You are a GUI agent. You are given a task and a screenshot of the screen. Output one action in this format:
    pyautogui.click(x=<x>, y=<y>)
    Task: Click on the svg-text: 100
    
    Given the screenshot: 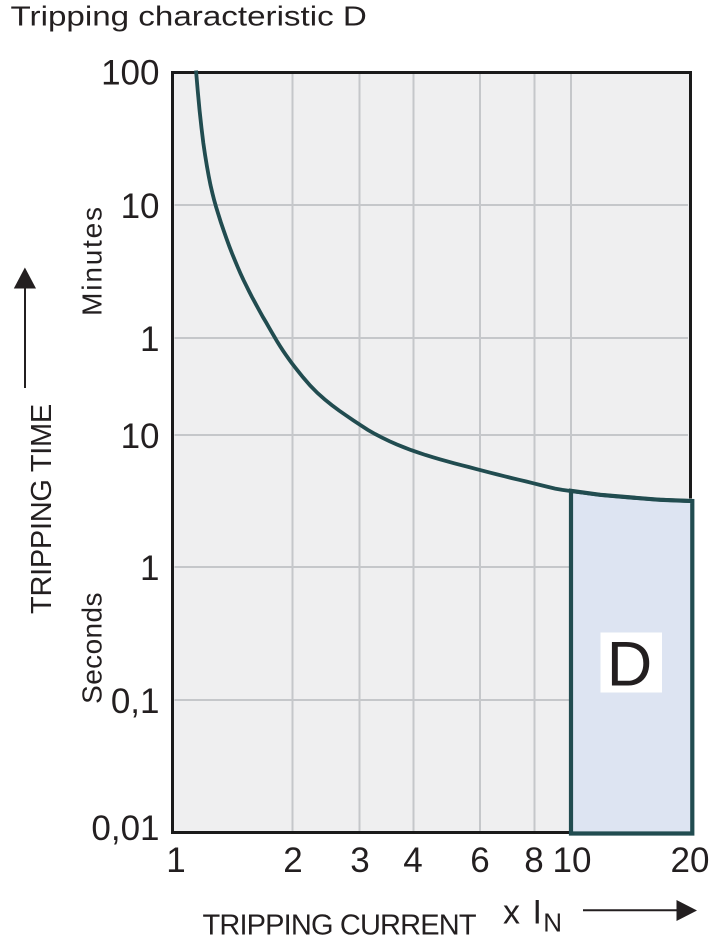 What is the action you would take?
    pyautogui.click(x=130, y=73)
    